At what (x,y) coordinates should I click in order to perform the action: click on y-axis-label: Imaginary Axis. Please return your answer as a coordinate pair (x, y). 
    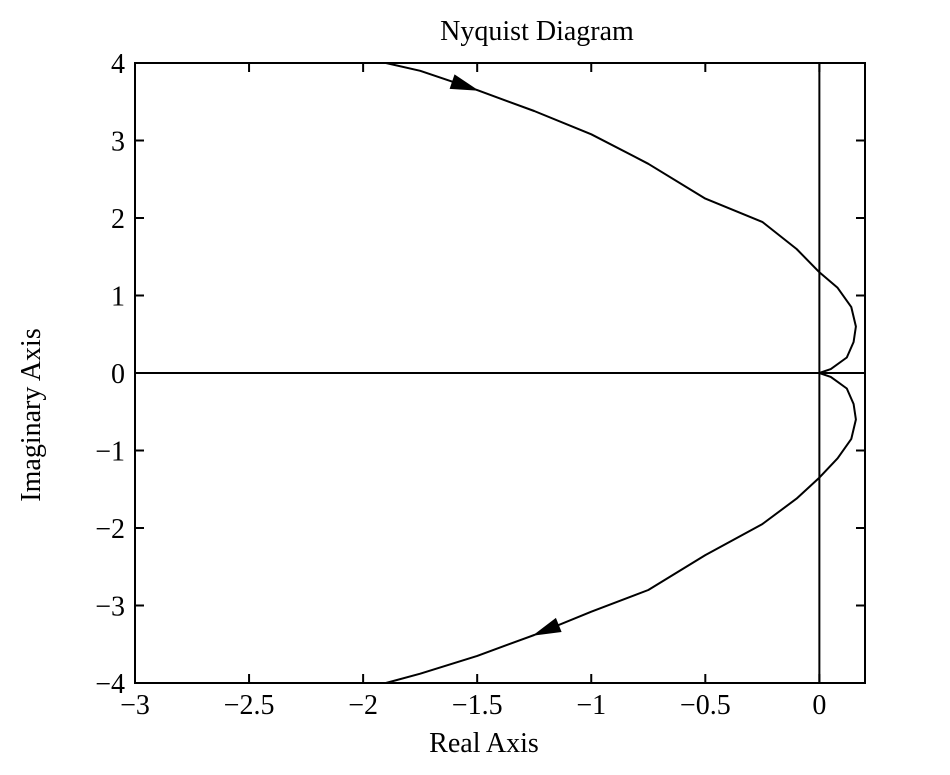
    Looking at the image, I should click on (31, 414).